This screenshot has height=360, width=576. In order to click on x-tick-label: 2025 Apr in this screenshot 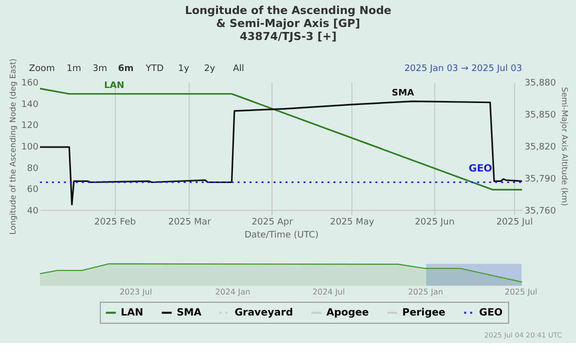, I will do `click(273, 222)`.